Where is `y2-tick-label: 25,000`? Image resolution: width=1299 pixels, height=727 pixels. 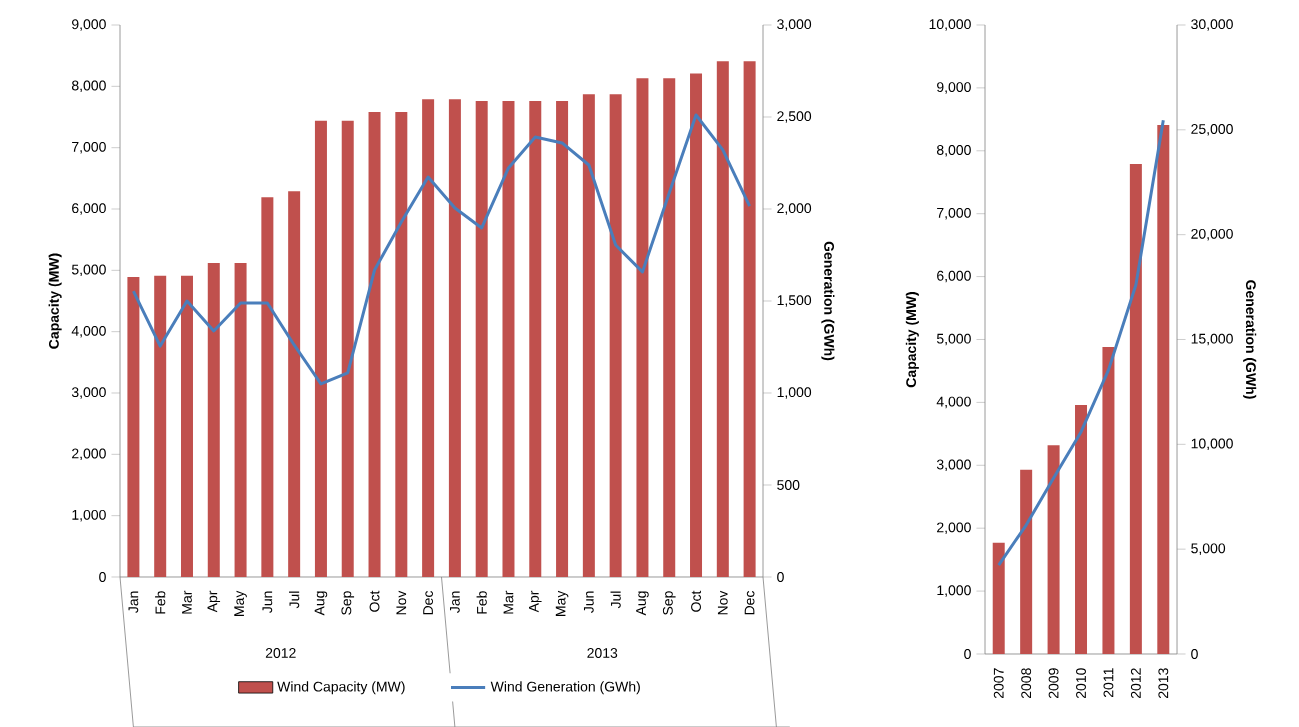 y2-tick-label: 25,000 is located at coordinates (1212, 129).